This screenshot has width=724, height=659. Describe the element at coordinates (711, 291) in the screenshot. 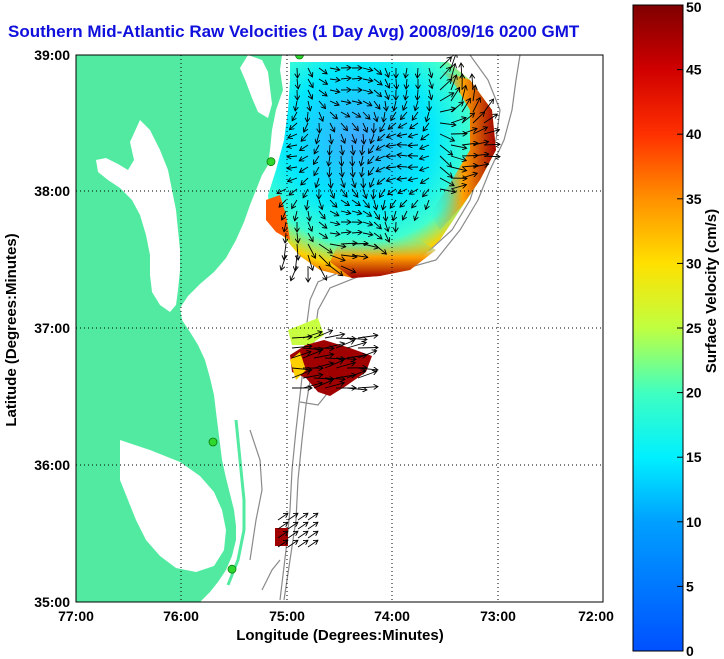

I see `colorbar-label: Surface Velocity (cm/s)` at that location.